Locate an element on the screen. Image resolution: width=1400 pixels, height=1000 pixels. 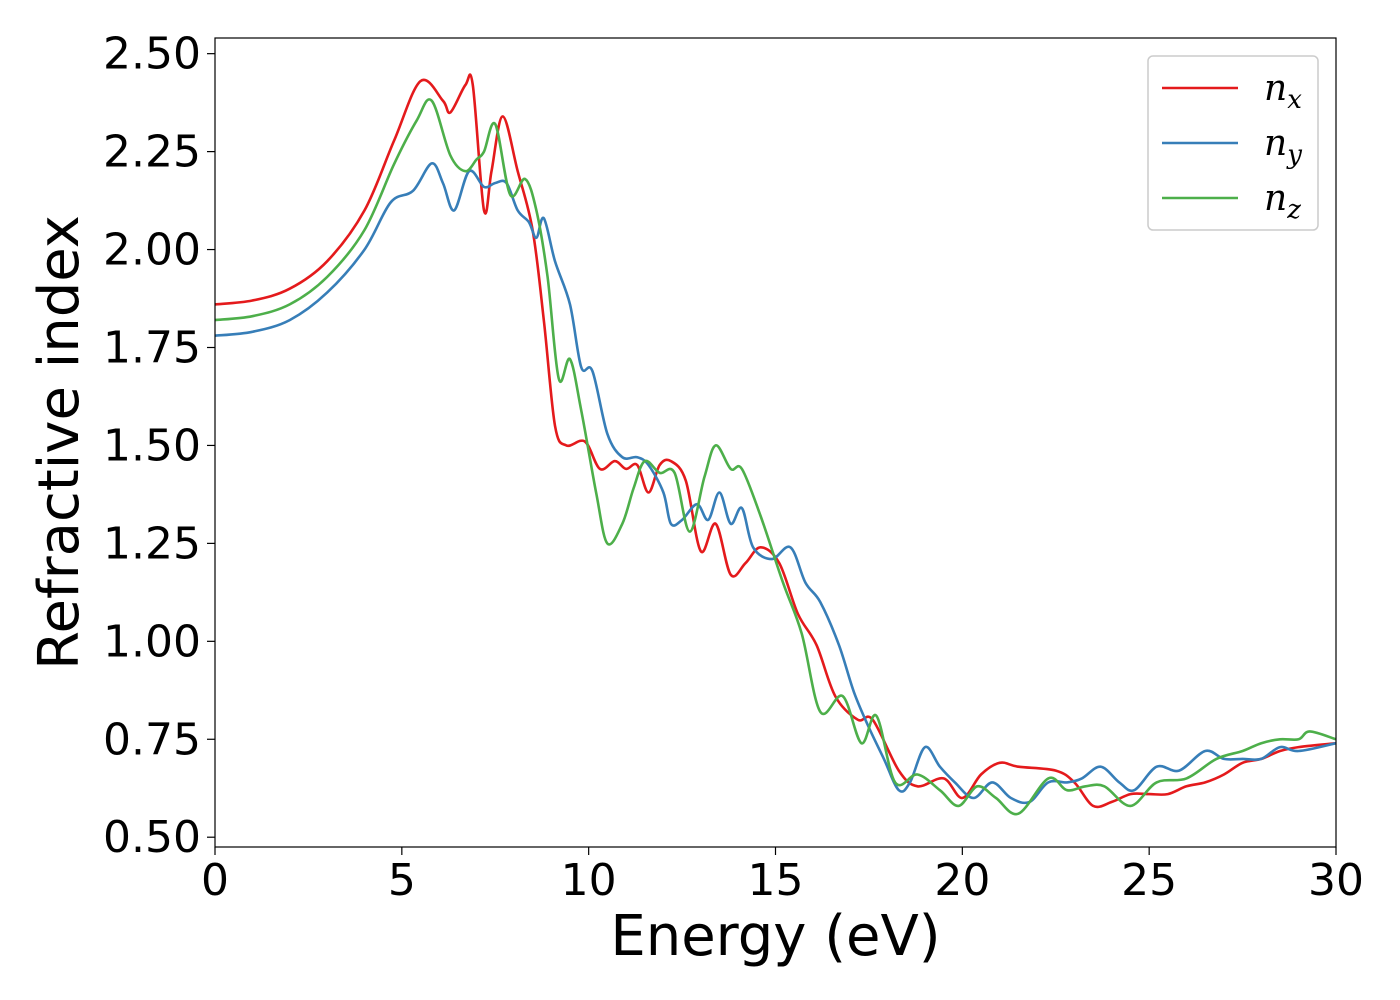
y-tick-label: 1.50 is located at coordinates (152, 445).